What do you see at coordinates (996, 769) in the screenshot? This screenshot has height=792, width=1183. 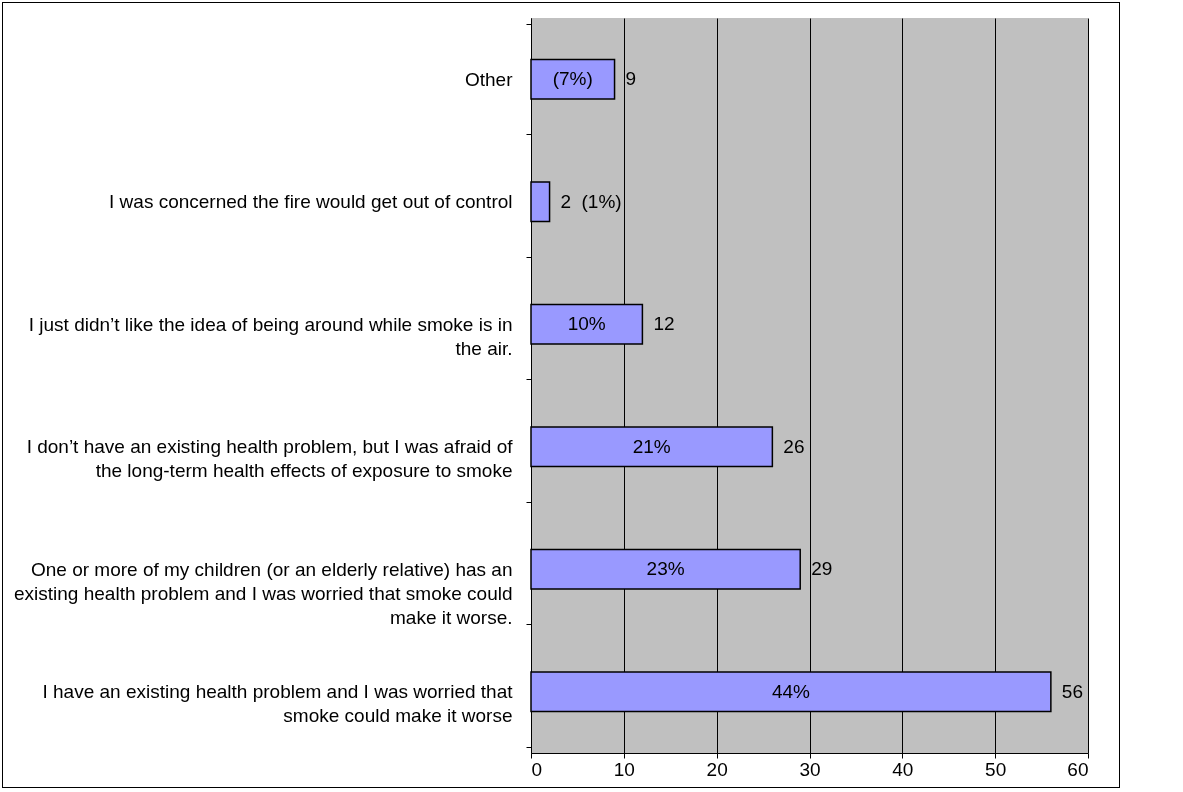 I see `x-tick-label: 50` at bounding box center [996, 769].